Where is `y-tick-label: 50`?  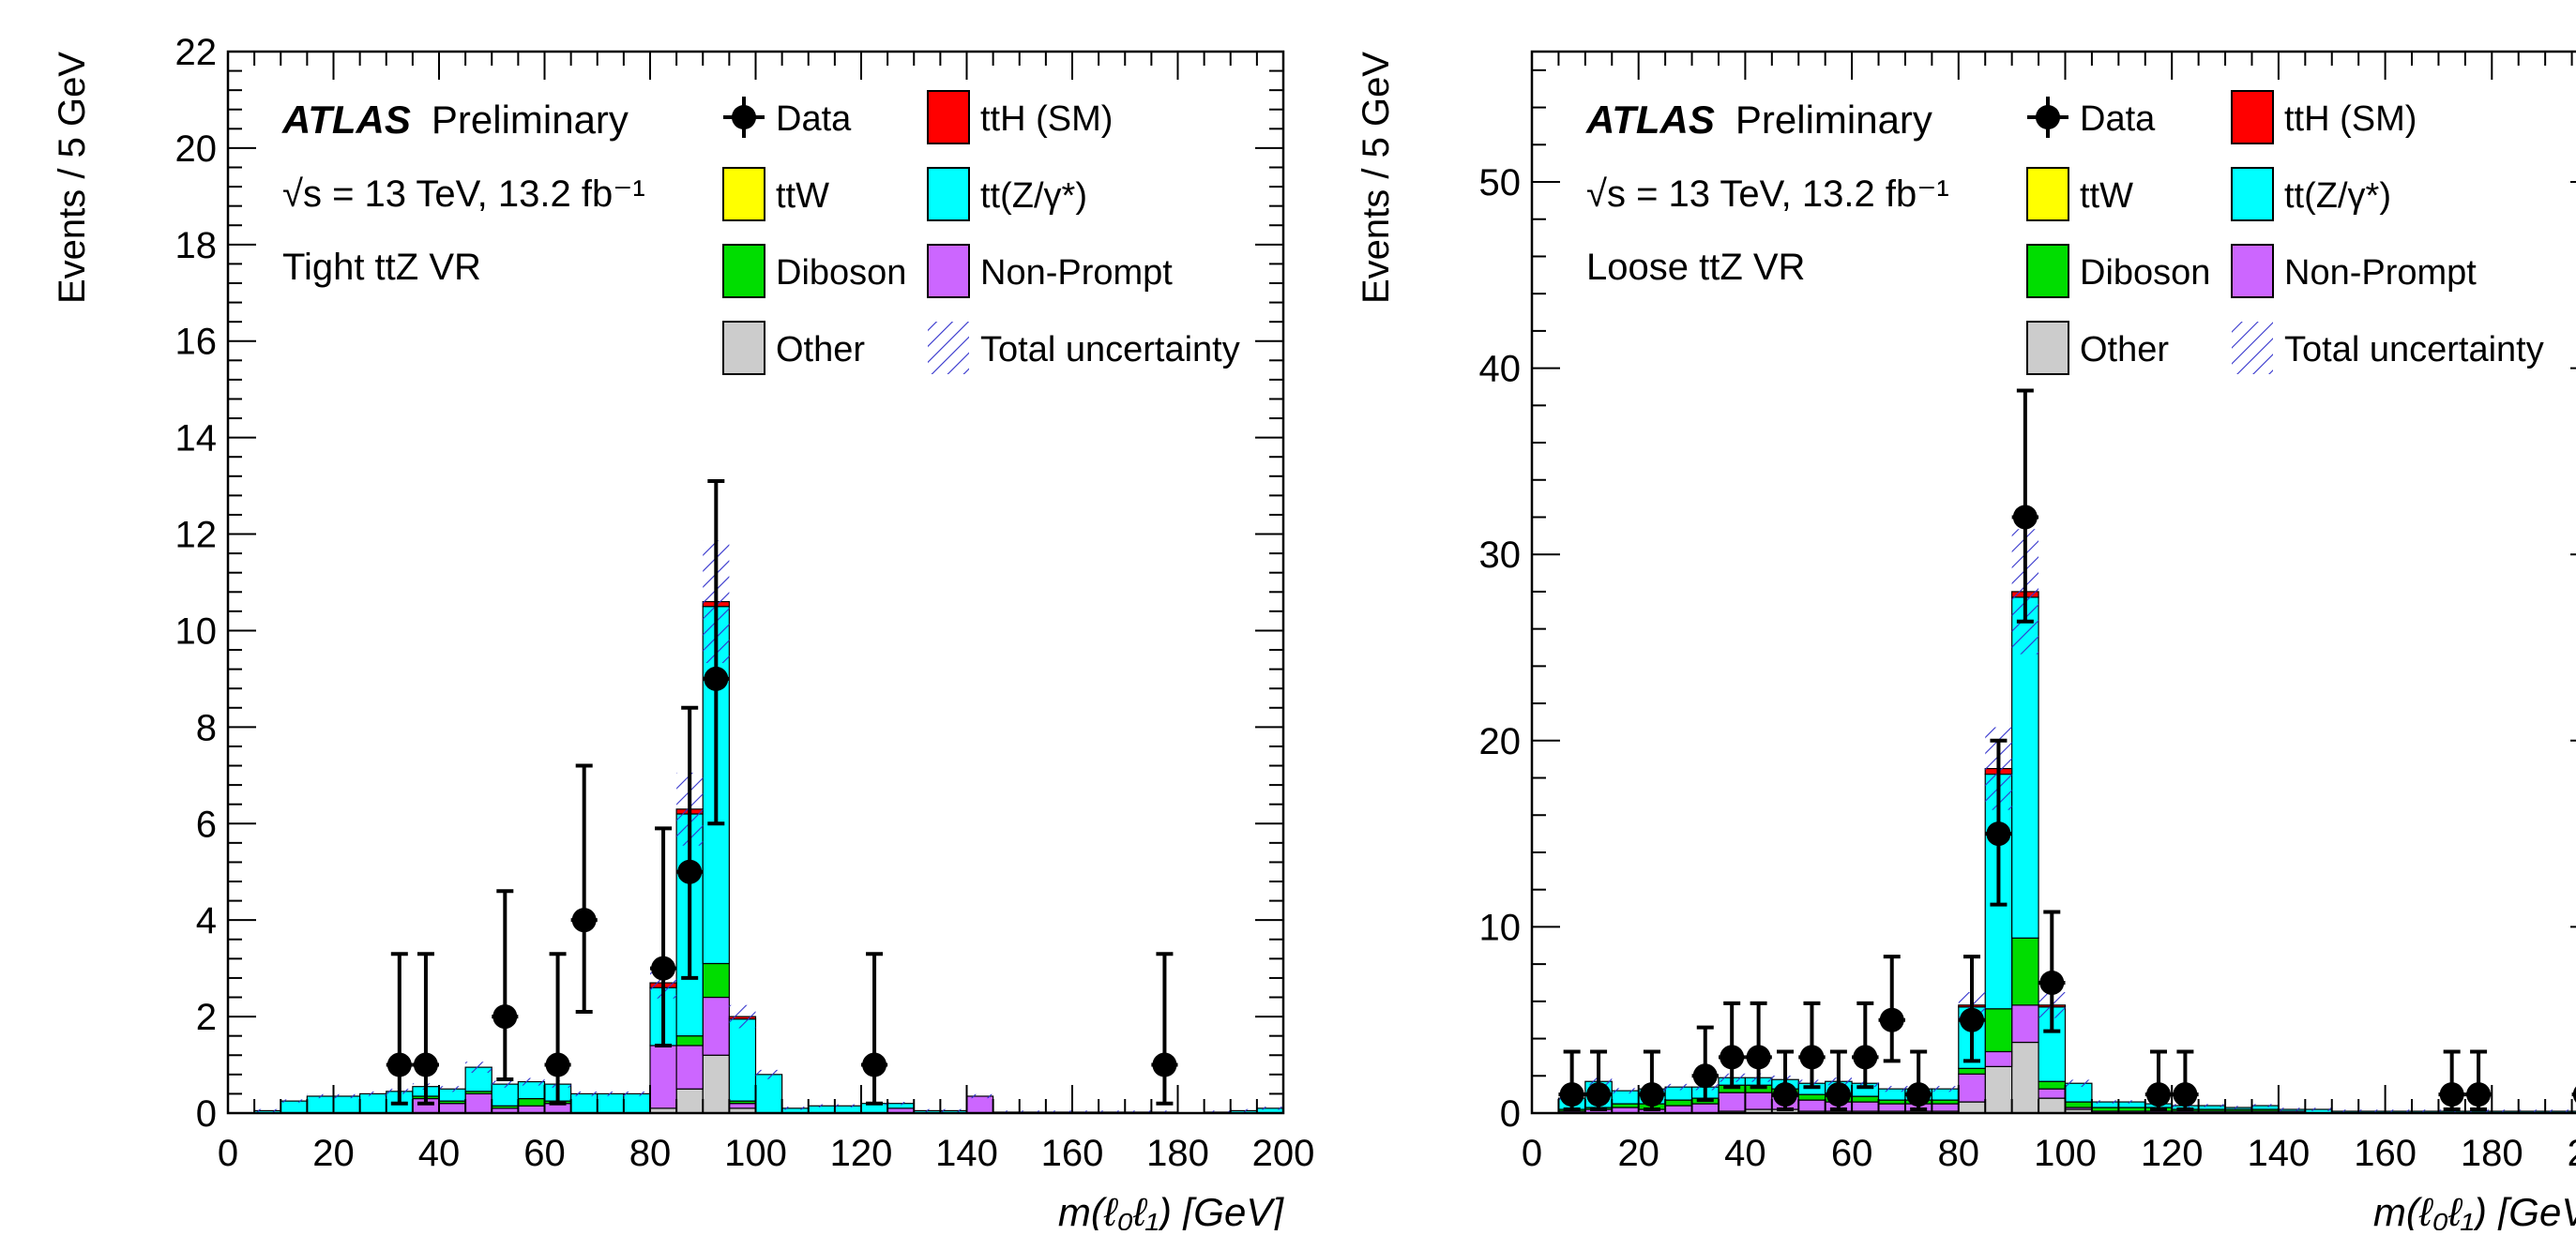 y-tick-label: 50 is located at coordinates (1500, 182).